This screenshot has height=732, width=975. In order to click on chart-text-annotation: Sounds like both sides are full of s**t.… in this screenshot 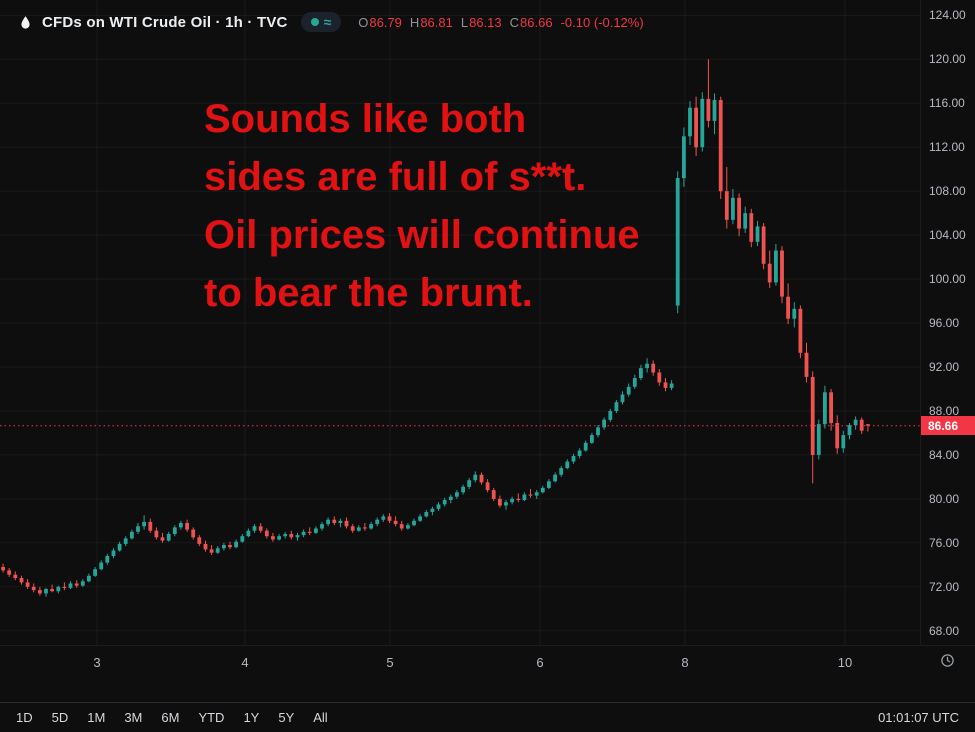, I will do `click(422, 206)`.